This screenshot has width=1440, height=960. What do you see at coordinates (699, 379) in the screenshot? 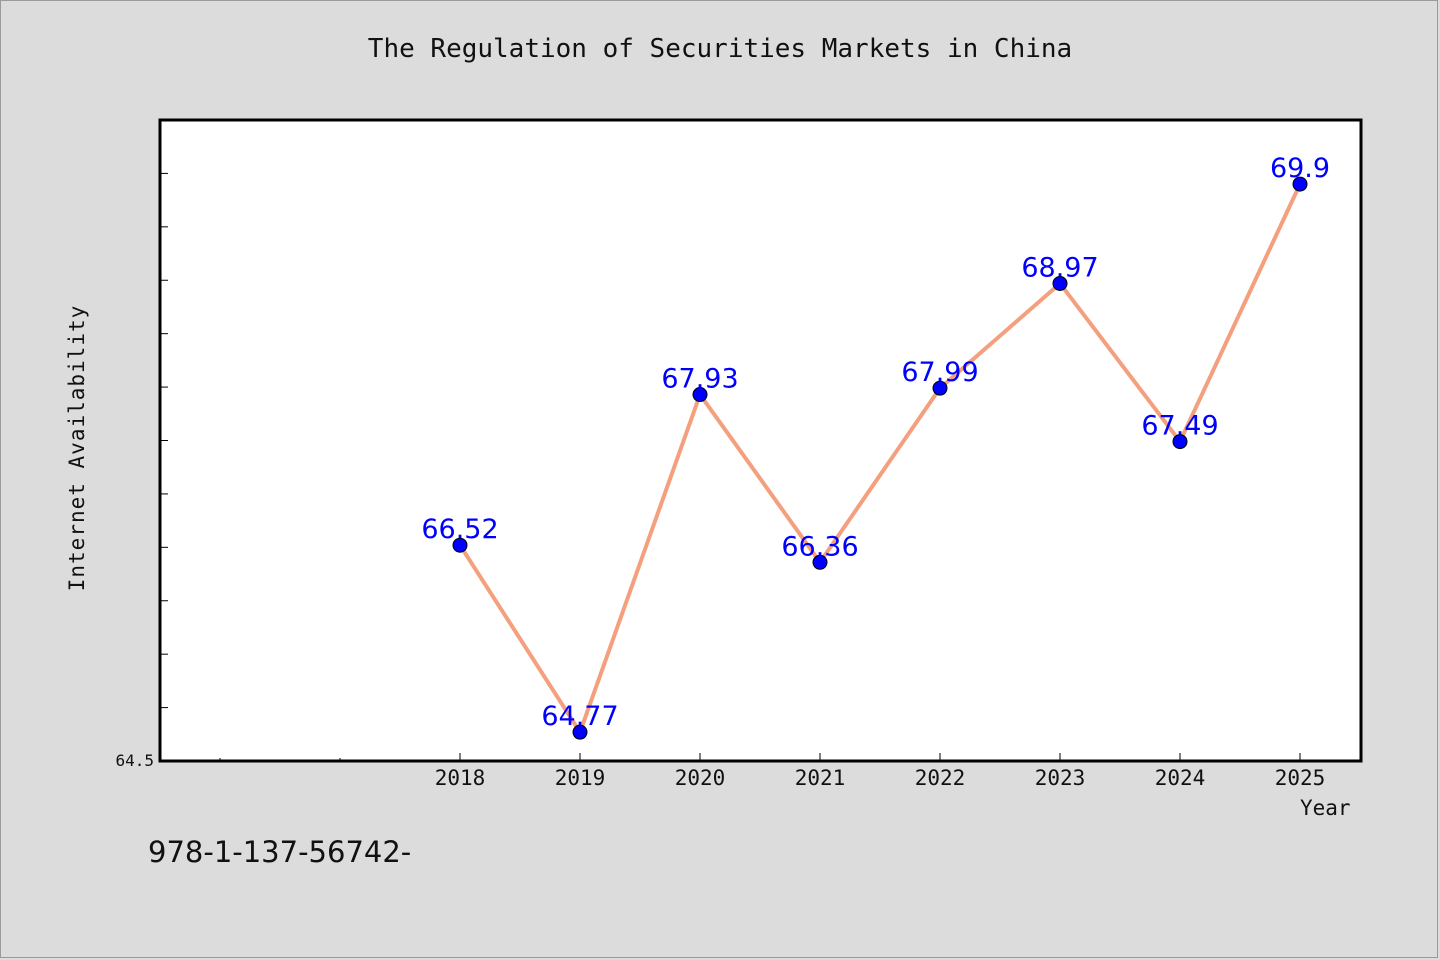
I see `data-label-2020: 67.93` at bounding box center [699, 379].